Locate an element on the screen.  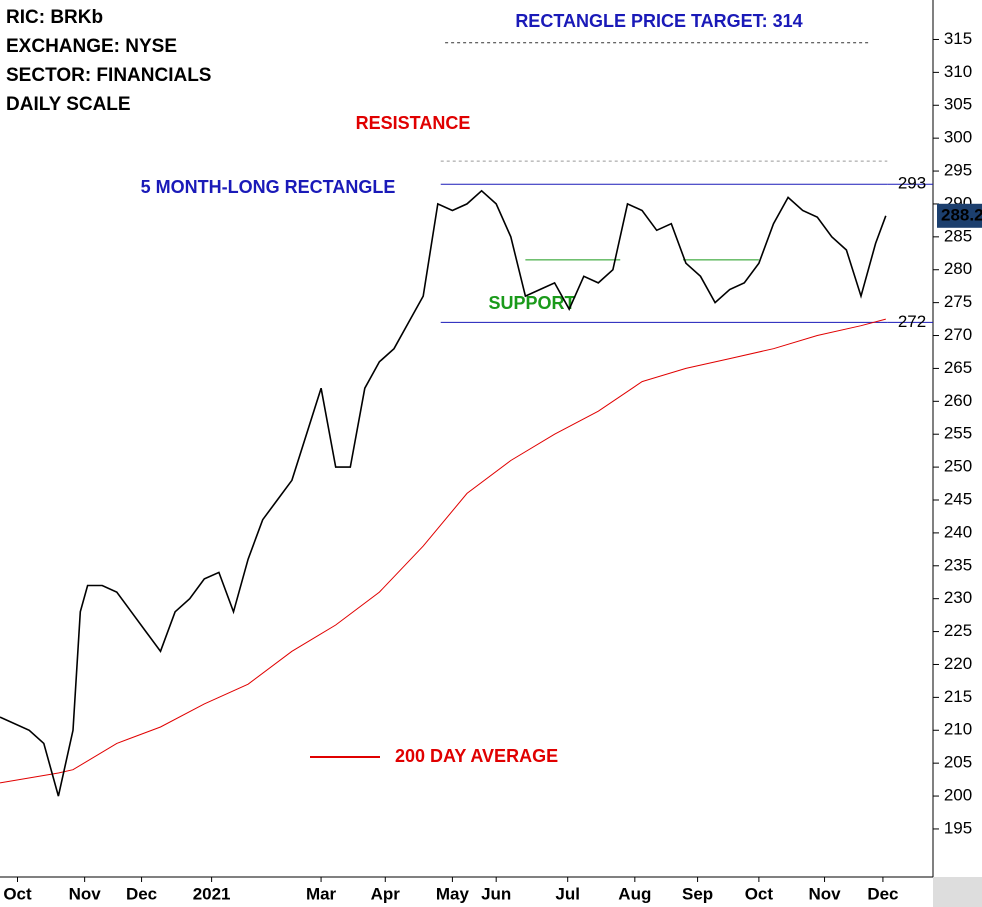
y-tick-label: 195 is located at coordinates (958, 827).